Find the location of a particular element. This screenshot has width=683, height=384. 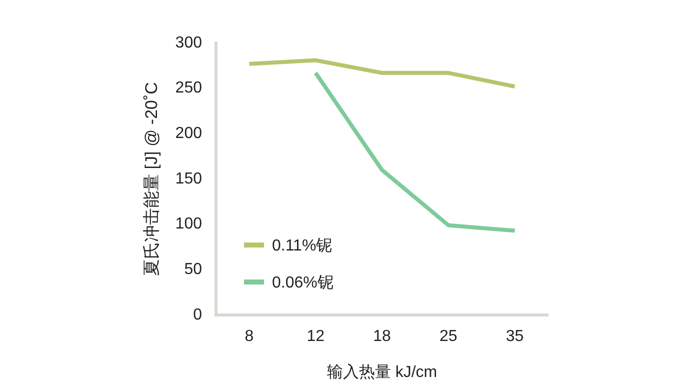

y-tick-label: 200 is located at coordinates (188, 133).